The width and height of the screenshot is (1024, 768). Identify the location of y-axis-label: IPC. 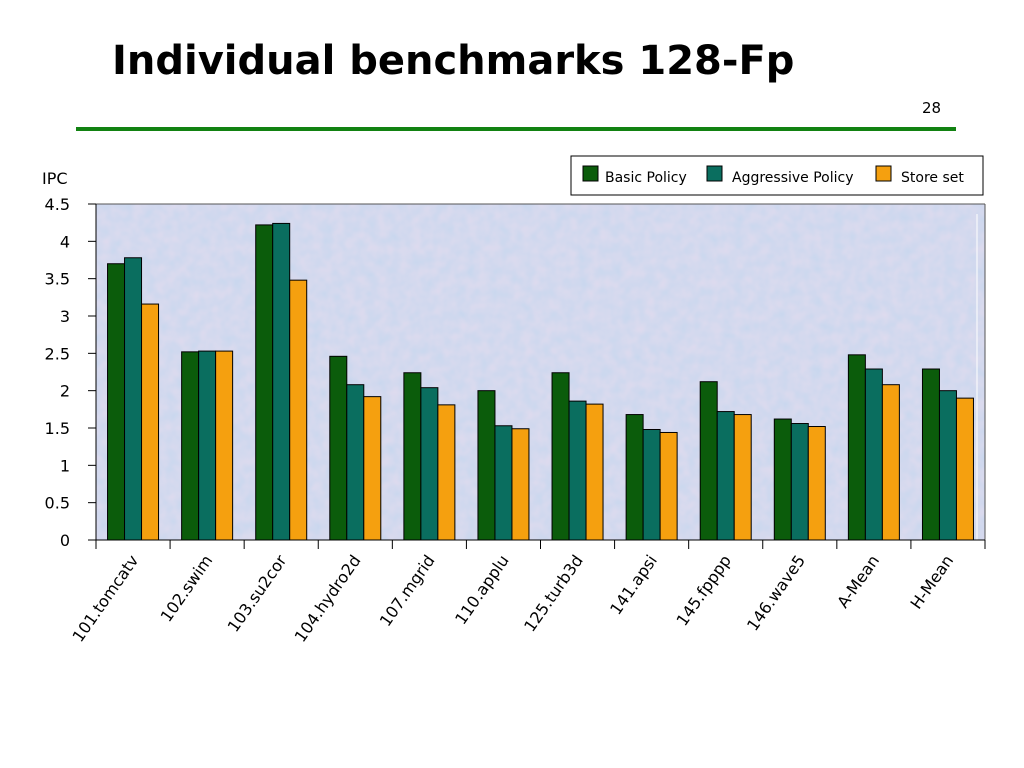
(55, 178).